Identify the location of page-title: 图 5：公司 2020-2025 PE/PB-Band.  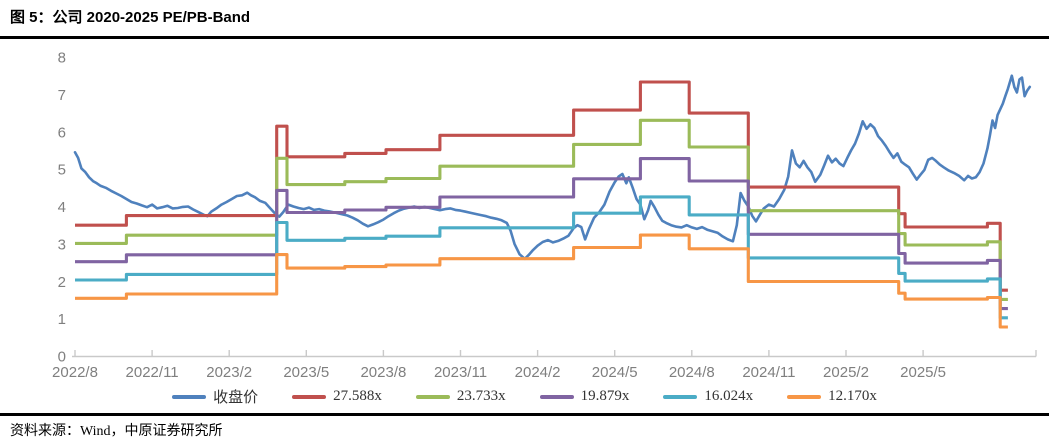
(130, 17).